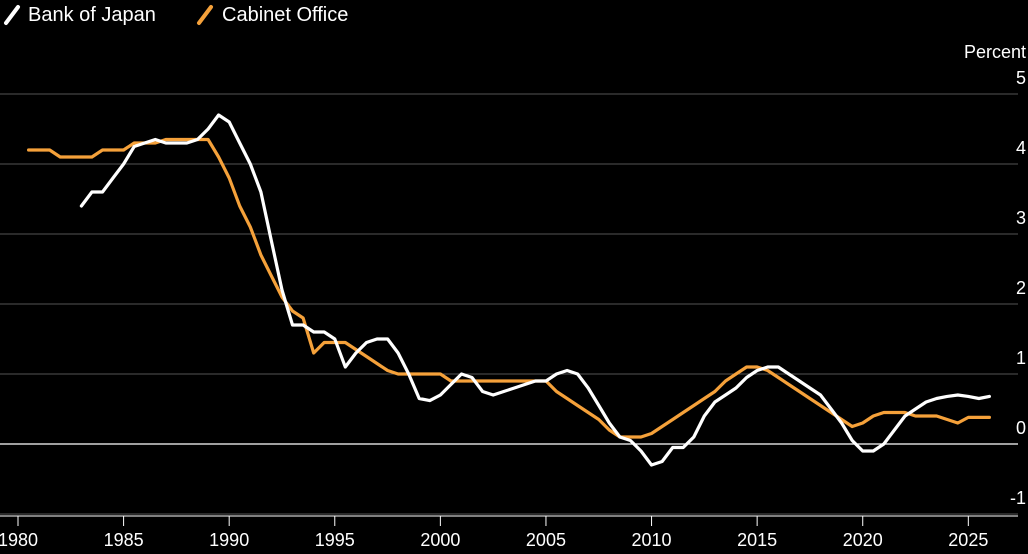 The width and height of the screenshot is (1028, 554). I want to click on y-axis-unit-label: Percent, so click(995, 52).